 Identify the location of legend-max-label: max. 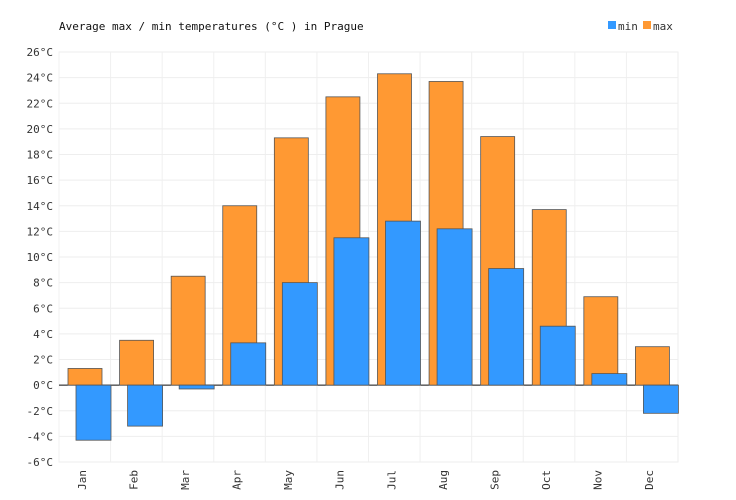
(663, 26).